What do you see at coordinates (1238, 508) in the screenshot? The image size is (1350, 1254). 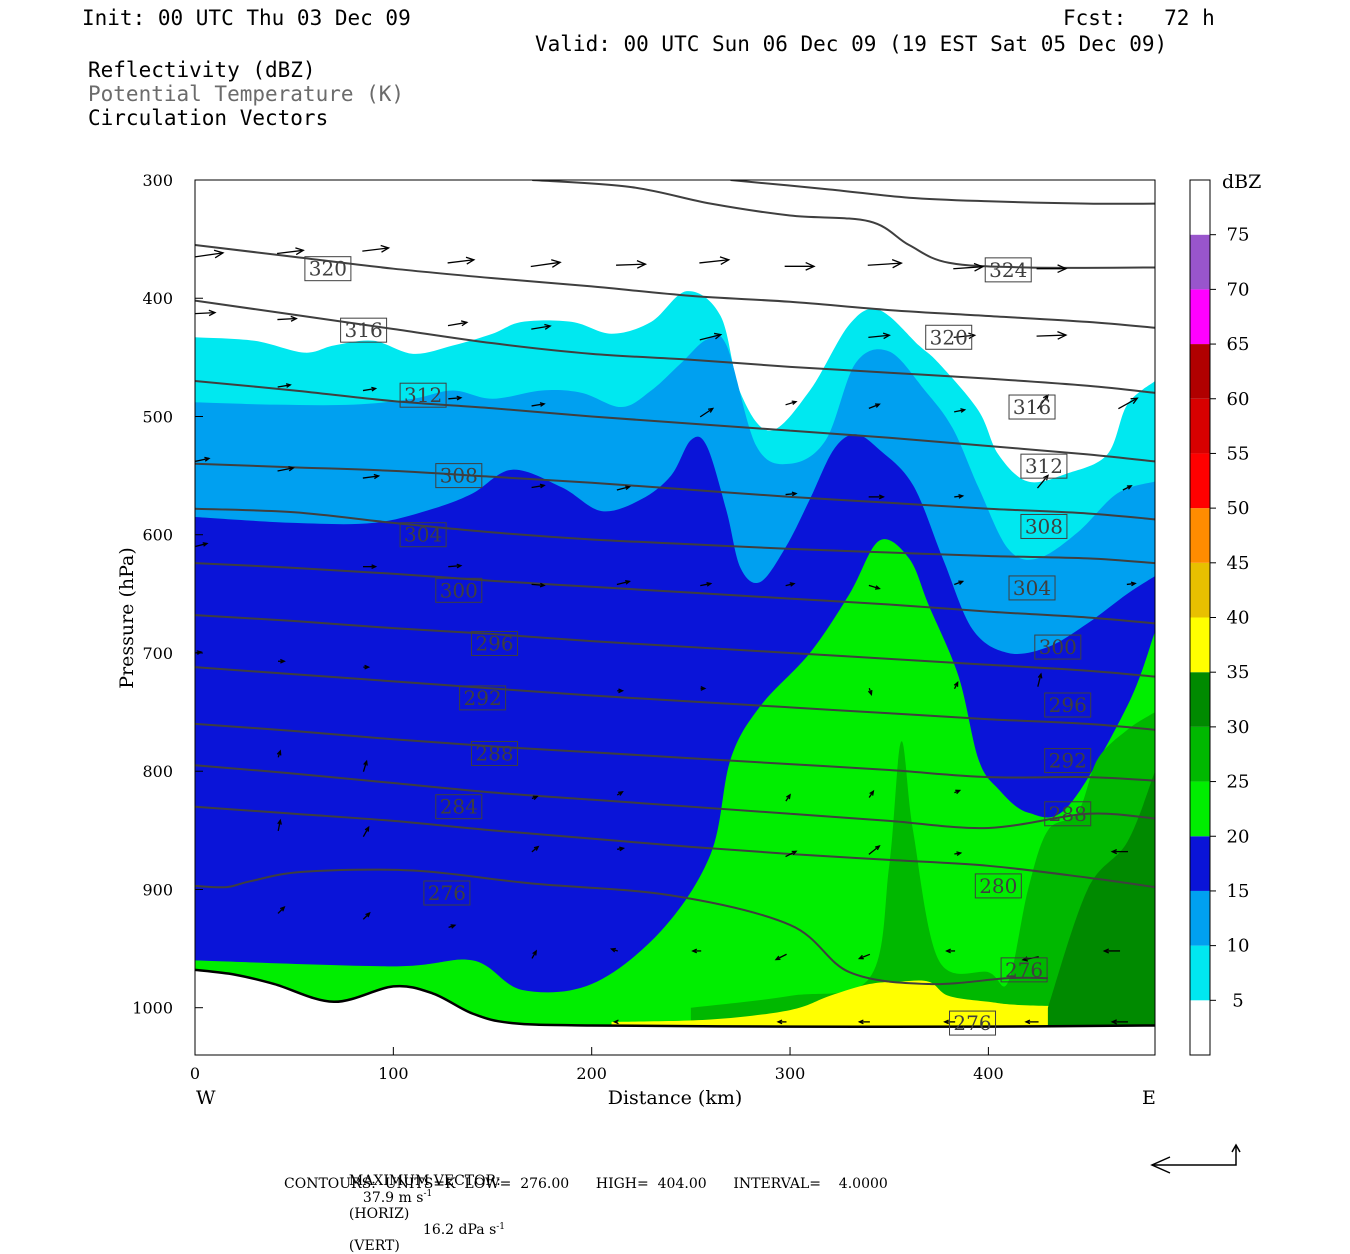 I see `colorbar-label: 50` at bounding box center [1238, 508].